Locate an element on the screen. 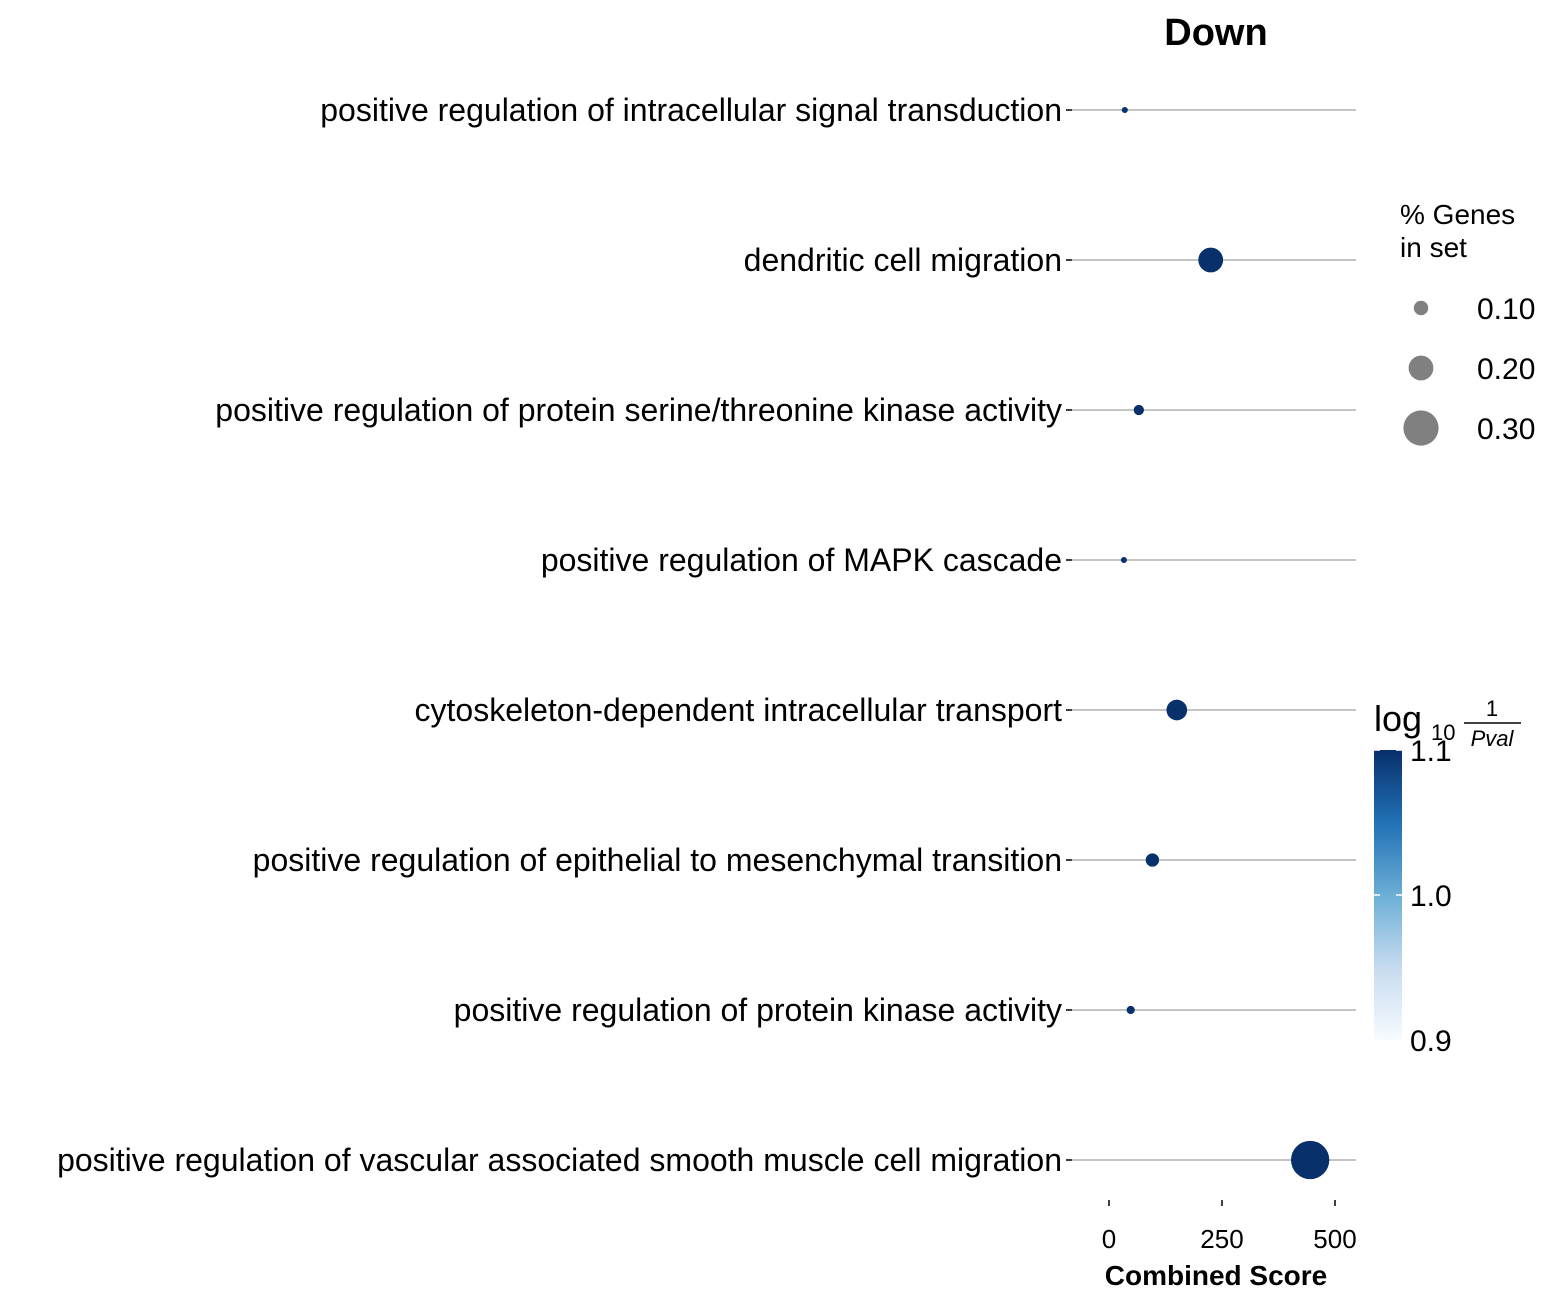  term-label: positive regulation of MAPK cascade is located at coordinates (801, 560).